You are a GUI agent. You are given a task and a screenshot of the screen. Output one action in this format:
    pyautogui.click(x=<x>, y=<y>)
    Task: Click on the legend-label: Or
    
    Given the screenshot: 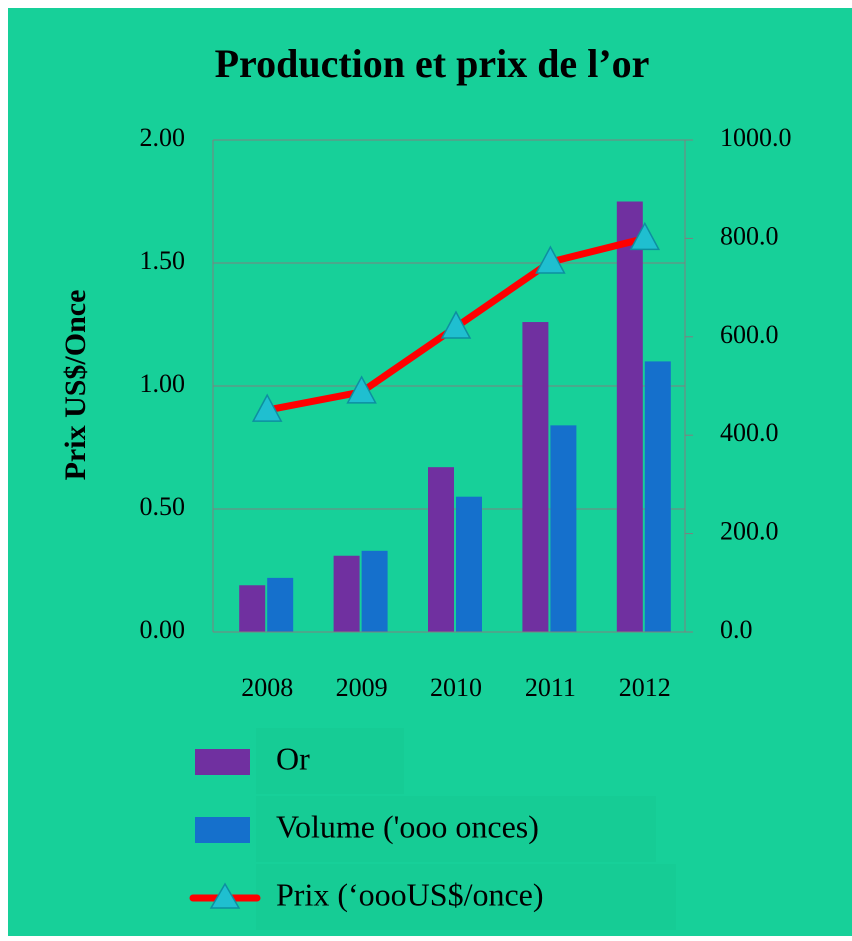 What is the action you would take?
    pyautogui.click(x=293, y=758)
    